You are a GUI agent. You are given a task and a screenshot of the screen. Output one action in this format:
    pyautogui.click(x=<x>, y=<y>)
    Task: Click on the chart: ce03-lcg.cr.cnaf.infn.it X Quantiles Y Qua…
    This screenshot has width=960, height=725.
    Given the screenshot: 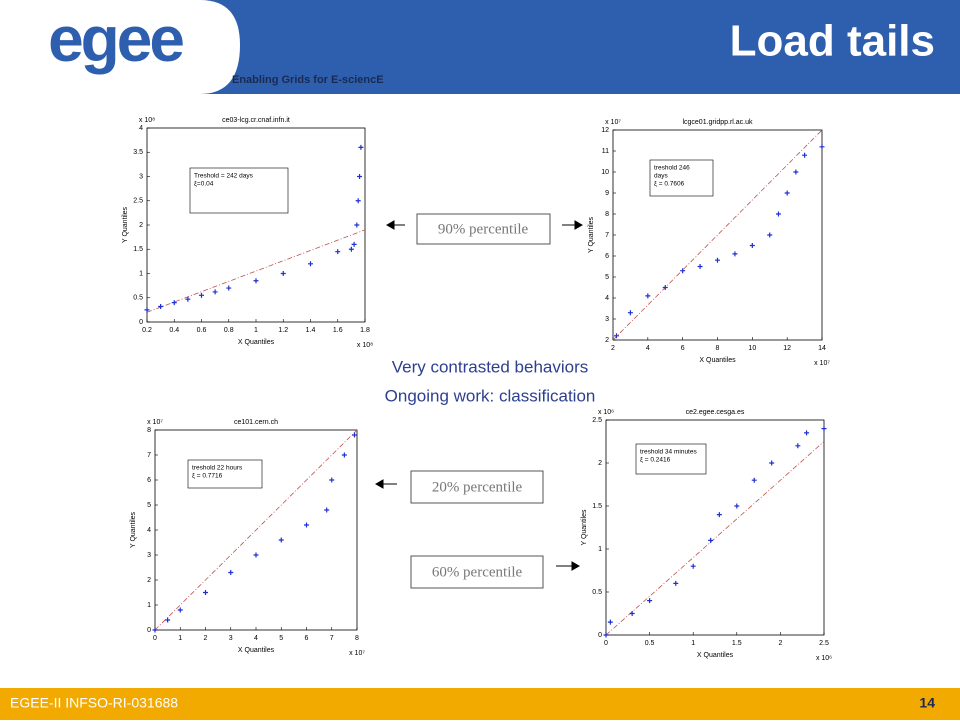 What is the action you would take?
    pyautogui.click(x=247, y=233)
    